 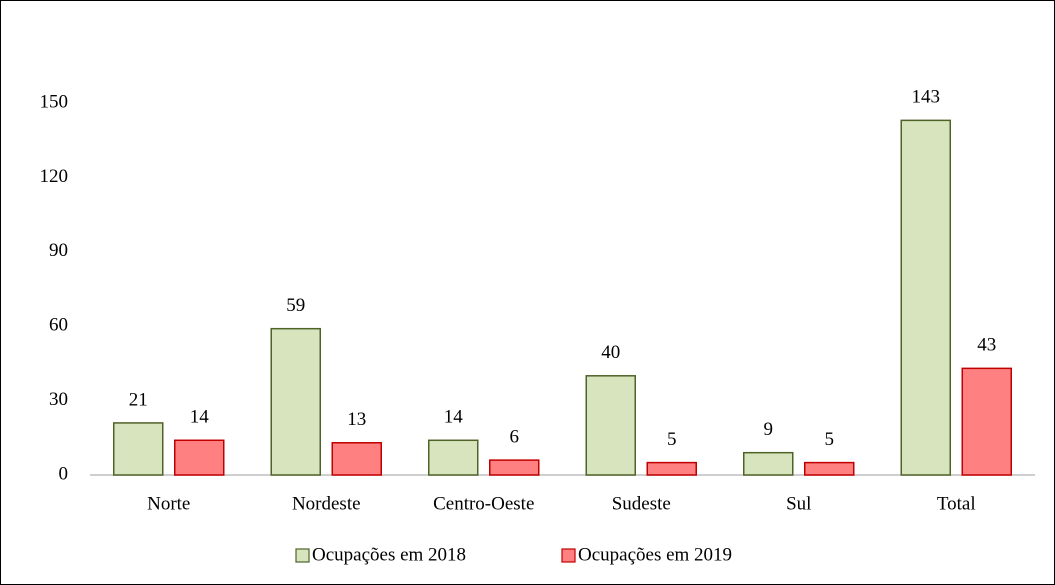 I want to click on x-tick-label: Sul, so click(x=798, y=503).